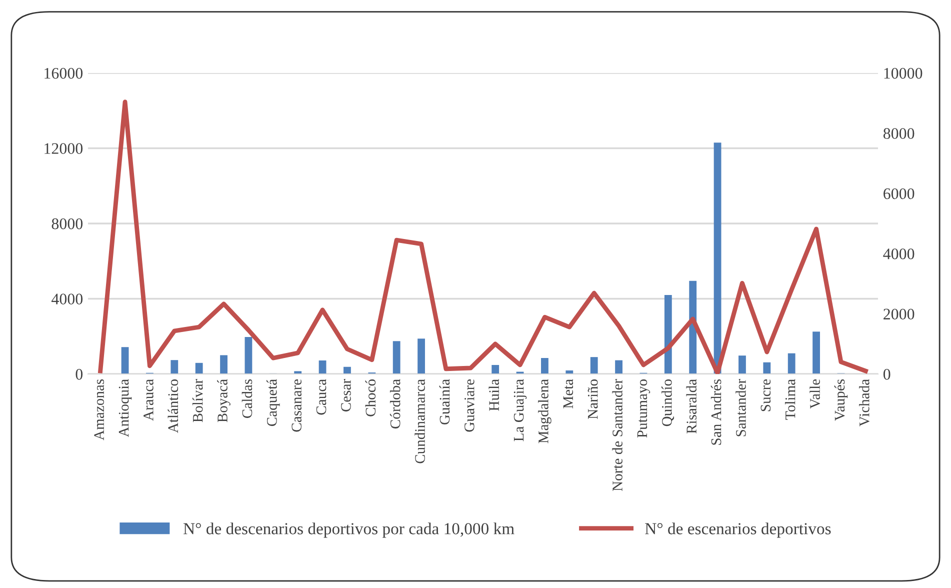 This screenshot has height=588, width=951. I want to click on x-tick-label: Antioquia, so click(125, 408).